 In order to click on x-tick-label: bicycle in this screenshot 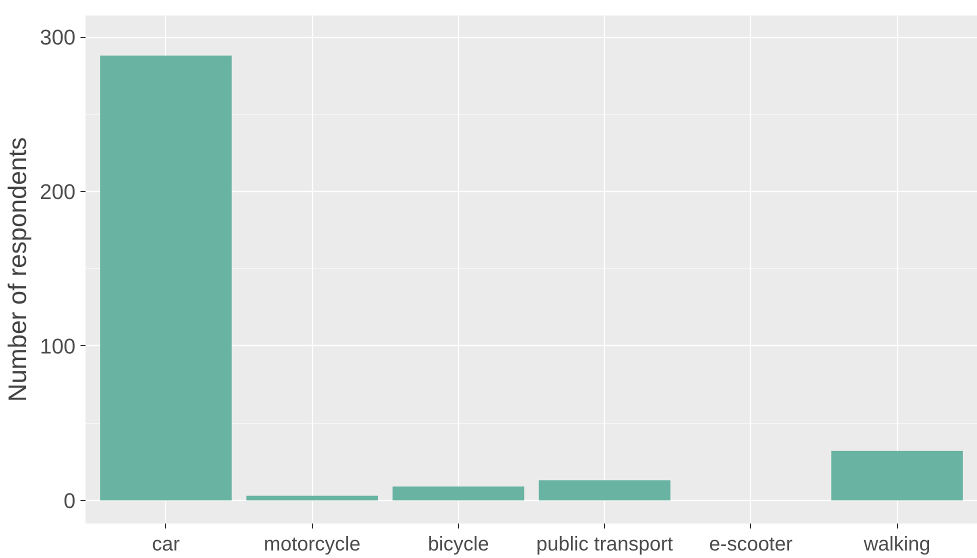, I will do `click(458, 545)`.